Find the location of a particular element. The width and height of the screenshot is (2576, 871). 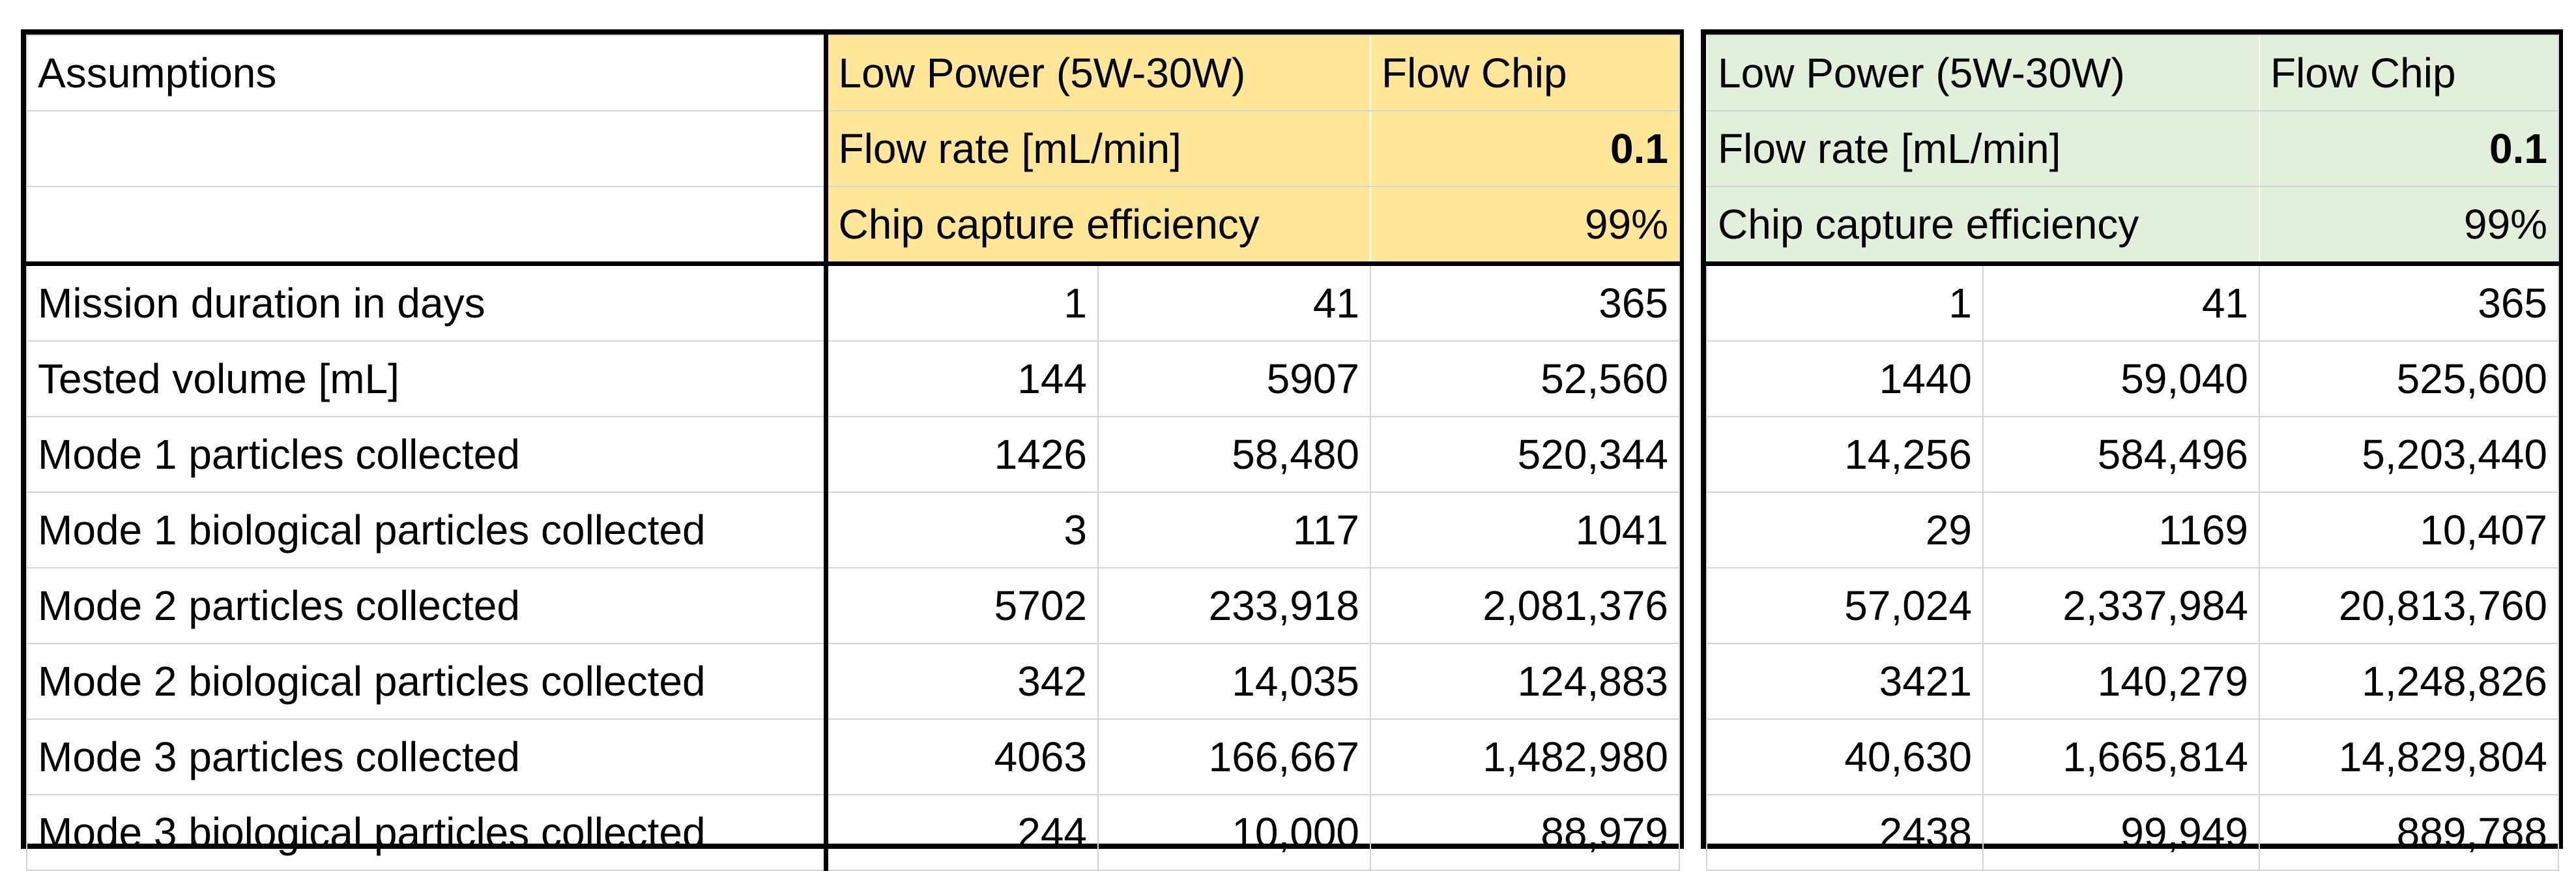

table-cell: 520,344 is located at coordinates (1525, 454).